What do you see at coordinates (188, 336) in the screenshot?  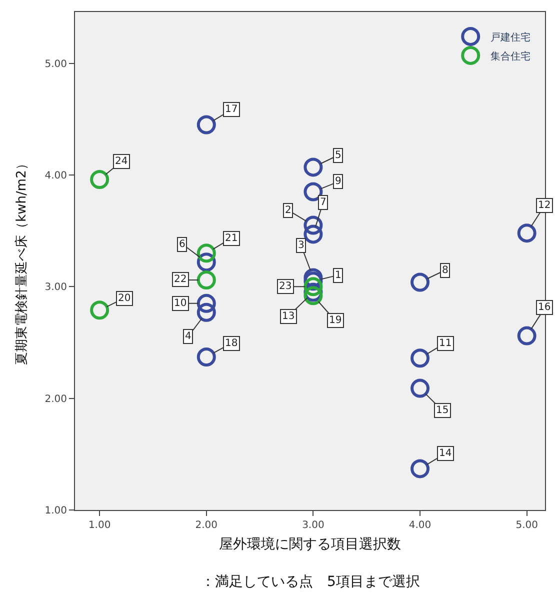 I see `annotation: 4` at bounding box center [188, 336].